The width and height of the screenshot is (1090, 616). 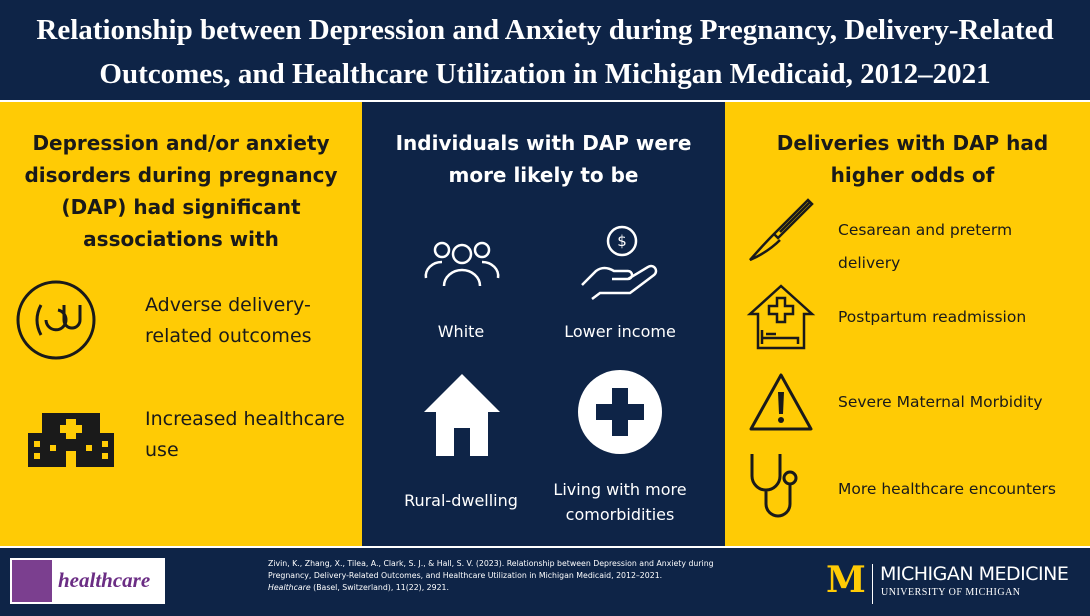 I want to click on house-icon, so click(x=462, y=415).